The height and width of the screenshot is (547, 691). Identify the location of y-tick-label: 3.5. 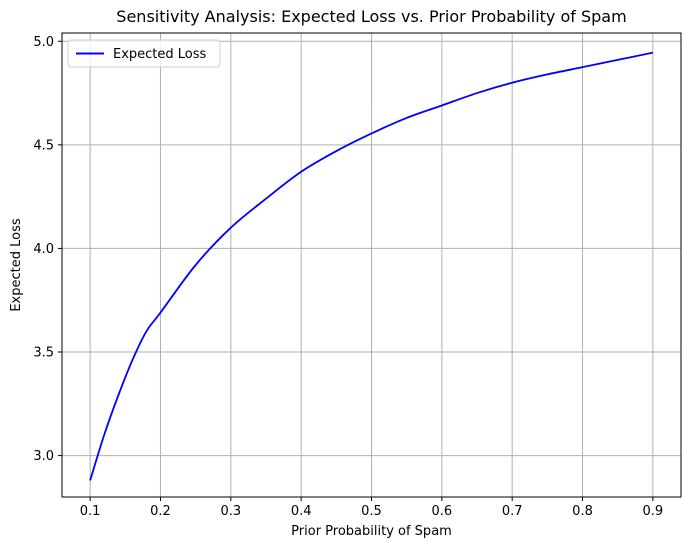
(43, 353).